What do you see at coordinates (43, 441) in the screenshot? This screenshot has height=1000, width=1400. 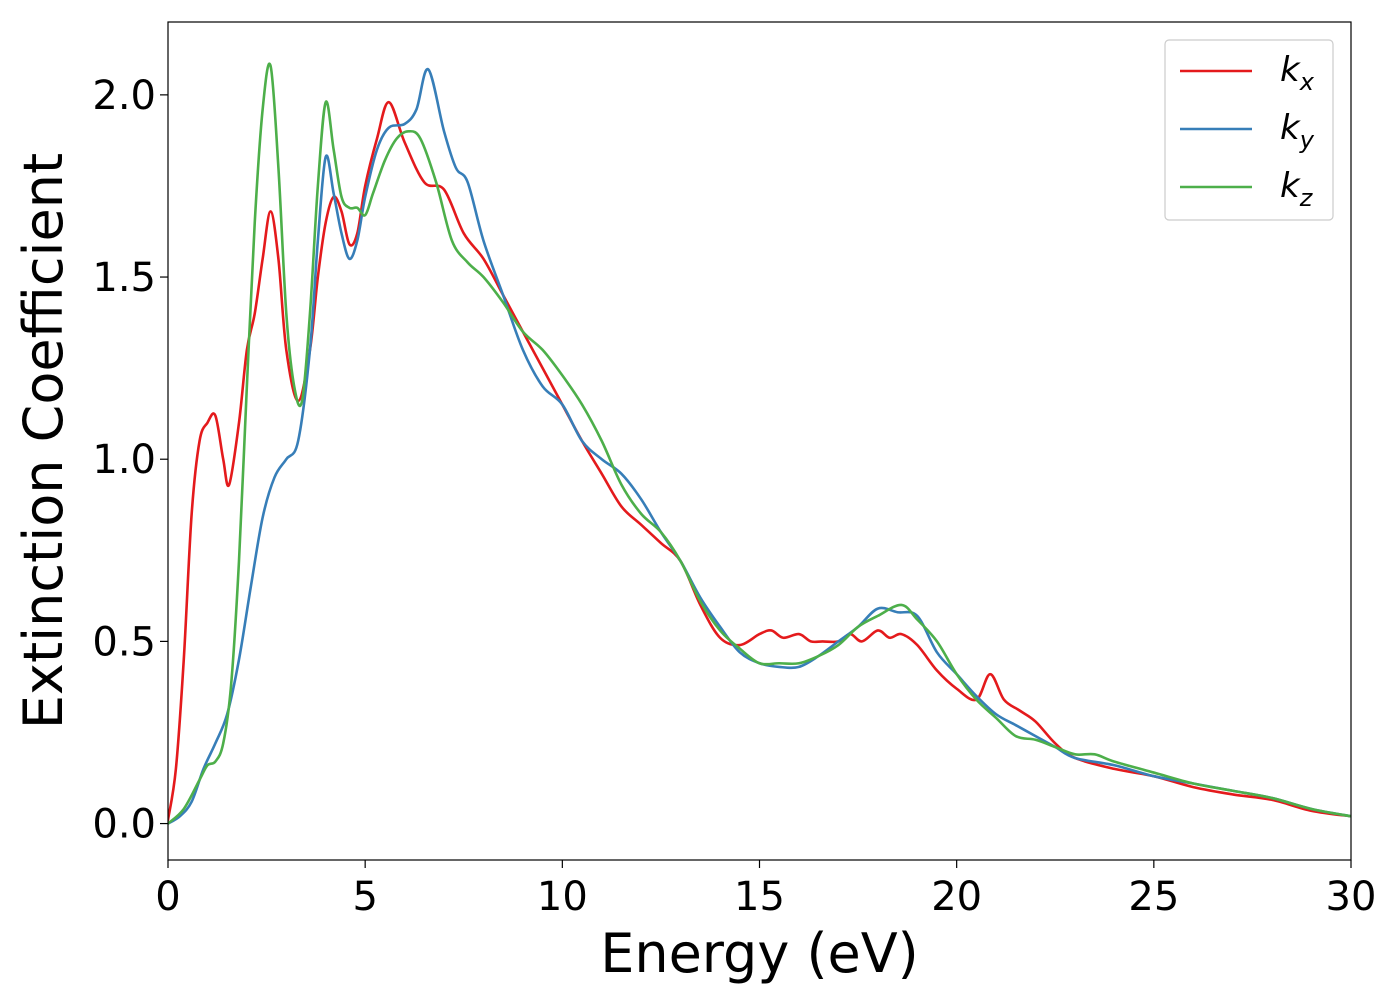 I see `y-axis-label: Extinction Coefficient` at bounding box center [43, 441].